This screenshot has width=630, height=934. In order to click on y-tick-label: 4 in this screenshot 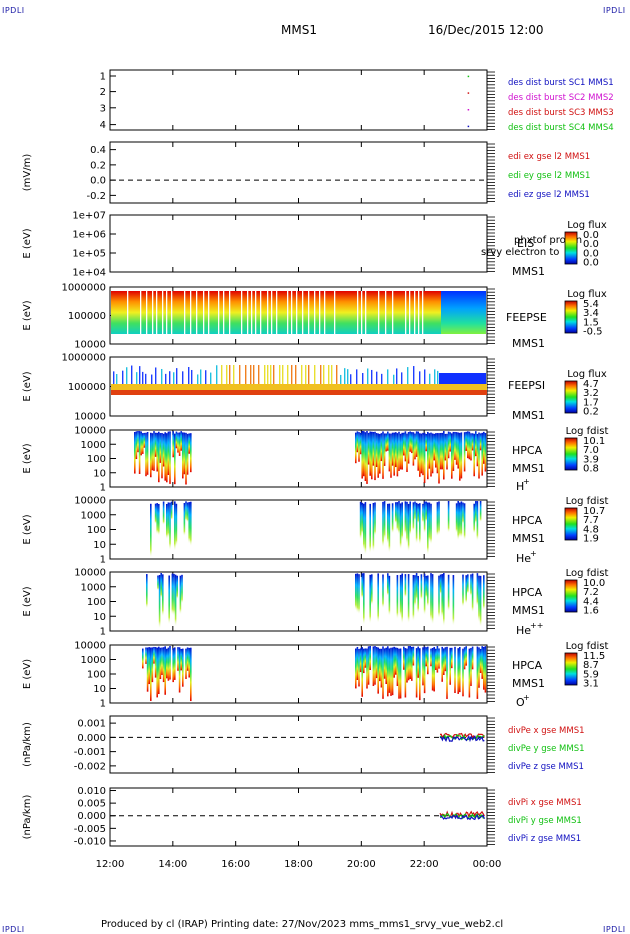, I will do `click(103, 125)`.